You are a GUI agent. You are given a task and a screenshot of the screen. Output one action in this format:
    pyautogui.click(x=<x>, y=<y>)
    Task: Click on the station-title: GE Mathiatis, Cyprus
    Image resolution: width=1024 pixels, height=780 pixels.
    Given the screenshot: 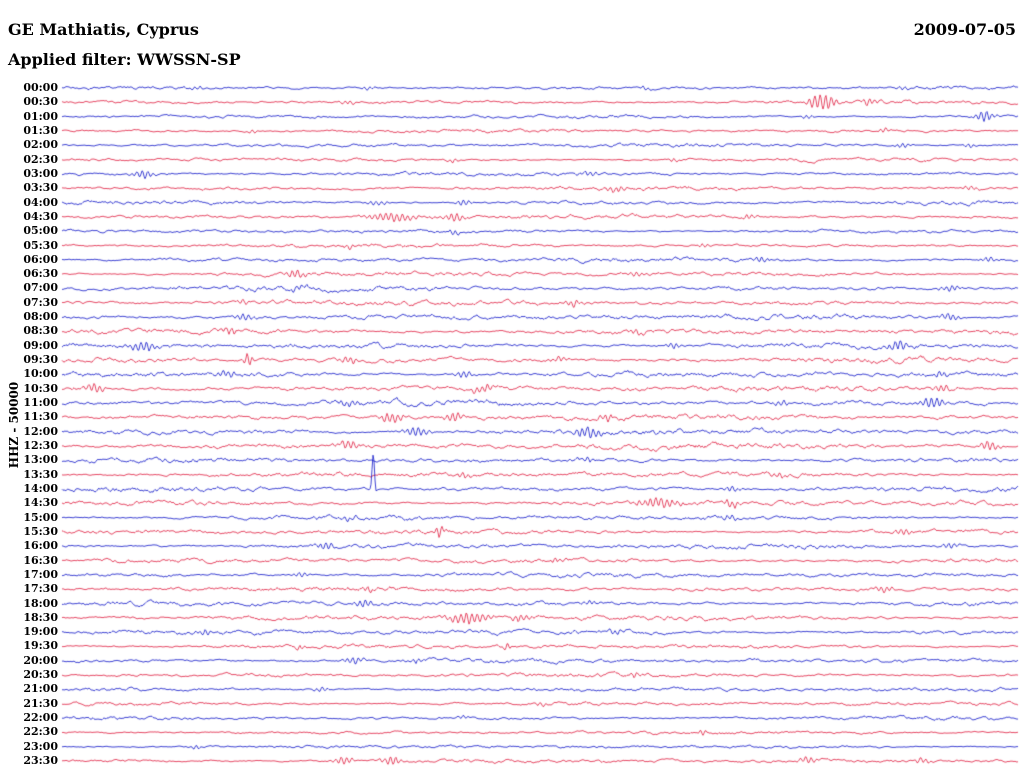 What is the action you would take?
    pyautogui.click(x=103, y=29)
    